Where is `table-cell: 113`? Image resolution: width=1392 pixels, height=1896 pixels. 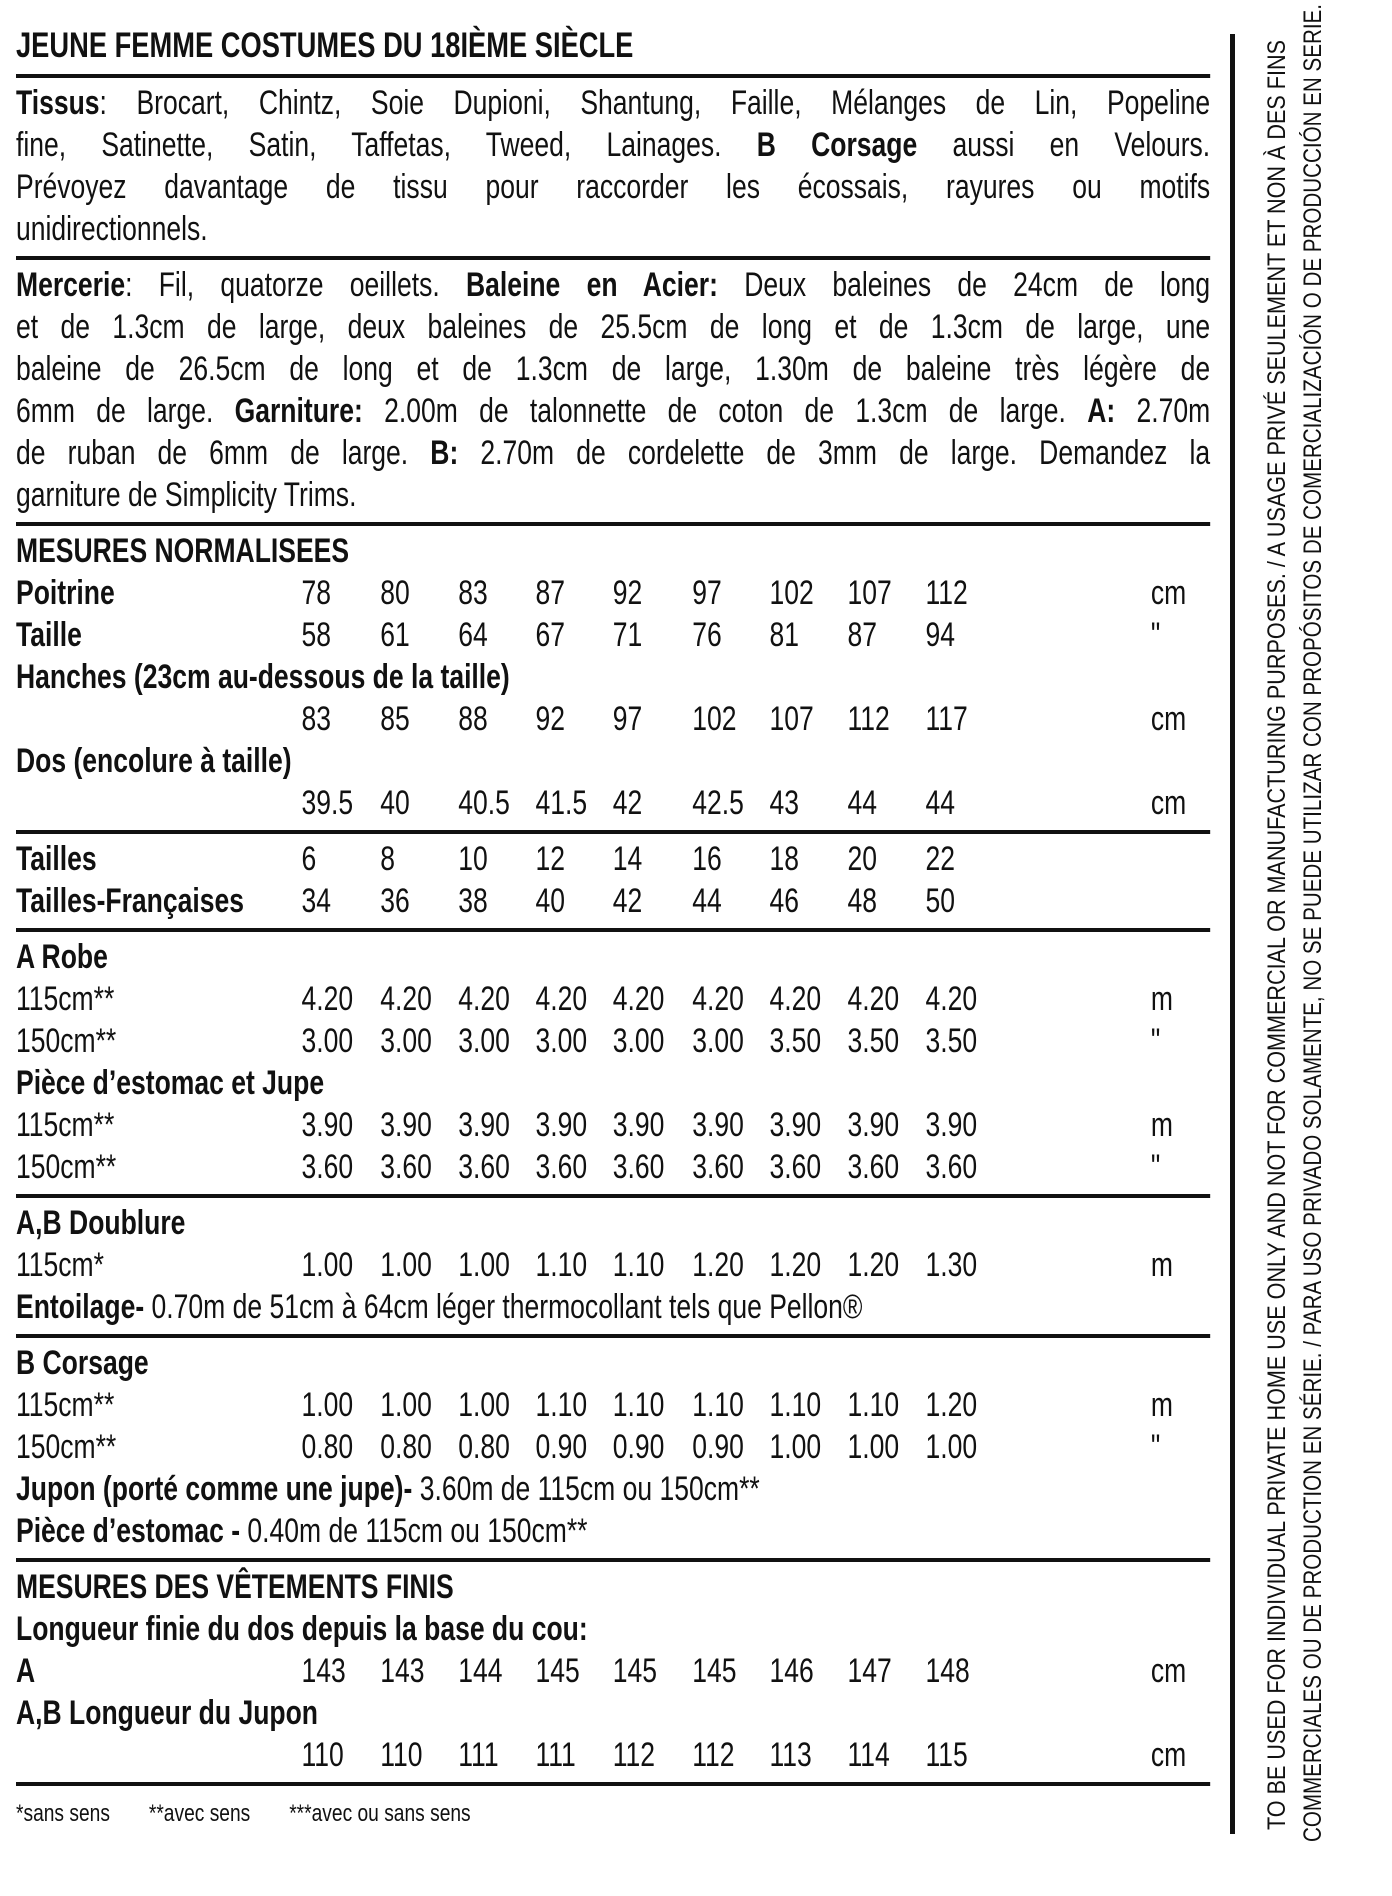
table-cell: 113 is located at coordinates (790, 1755).